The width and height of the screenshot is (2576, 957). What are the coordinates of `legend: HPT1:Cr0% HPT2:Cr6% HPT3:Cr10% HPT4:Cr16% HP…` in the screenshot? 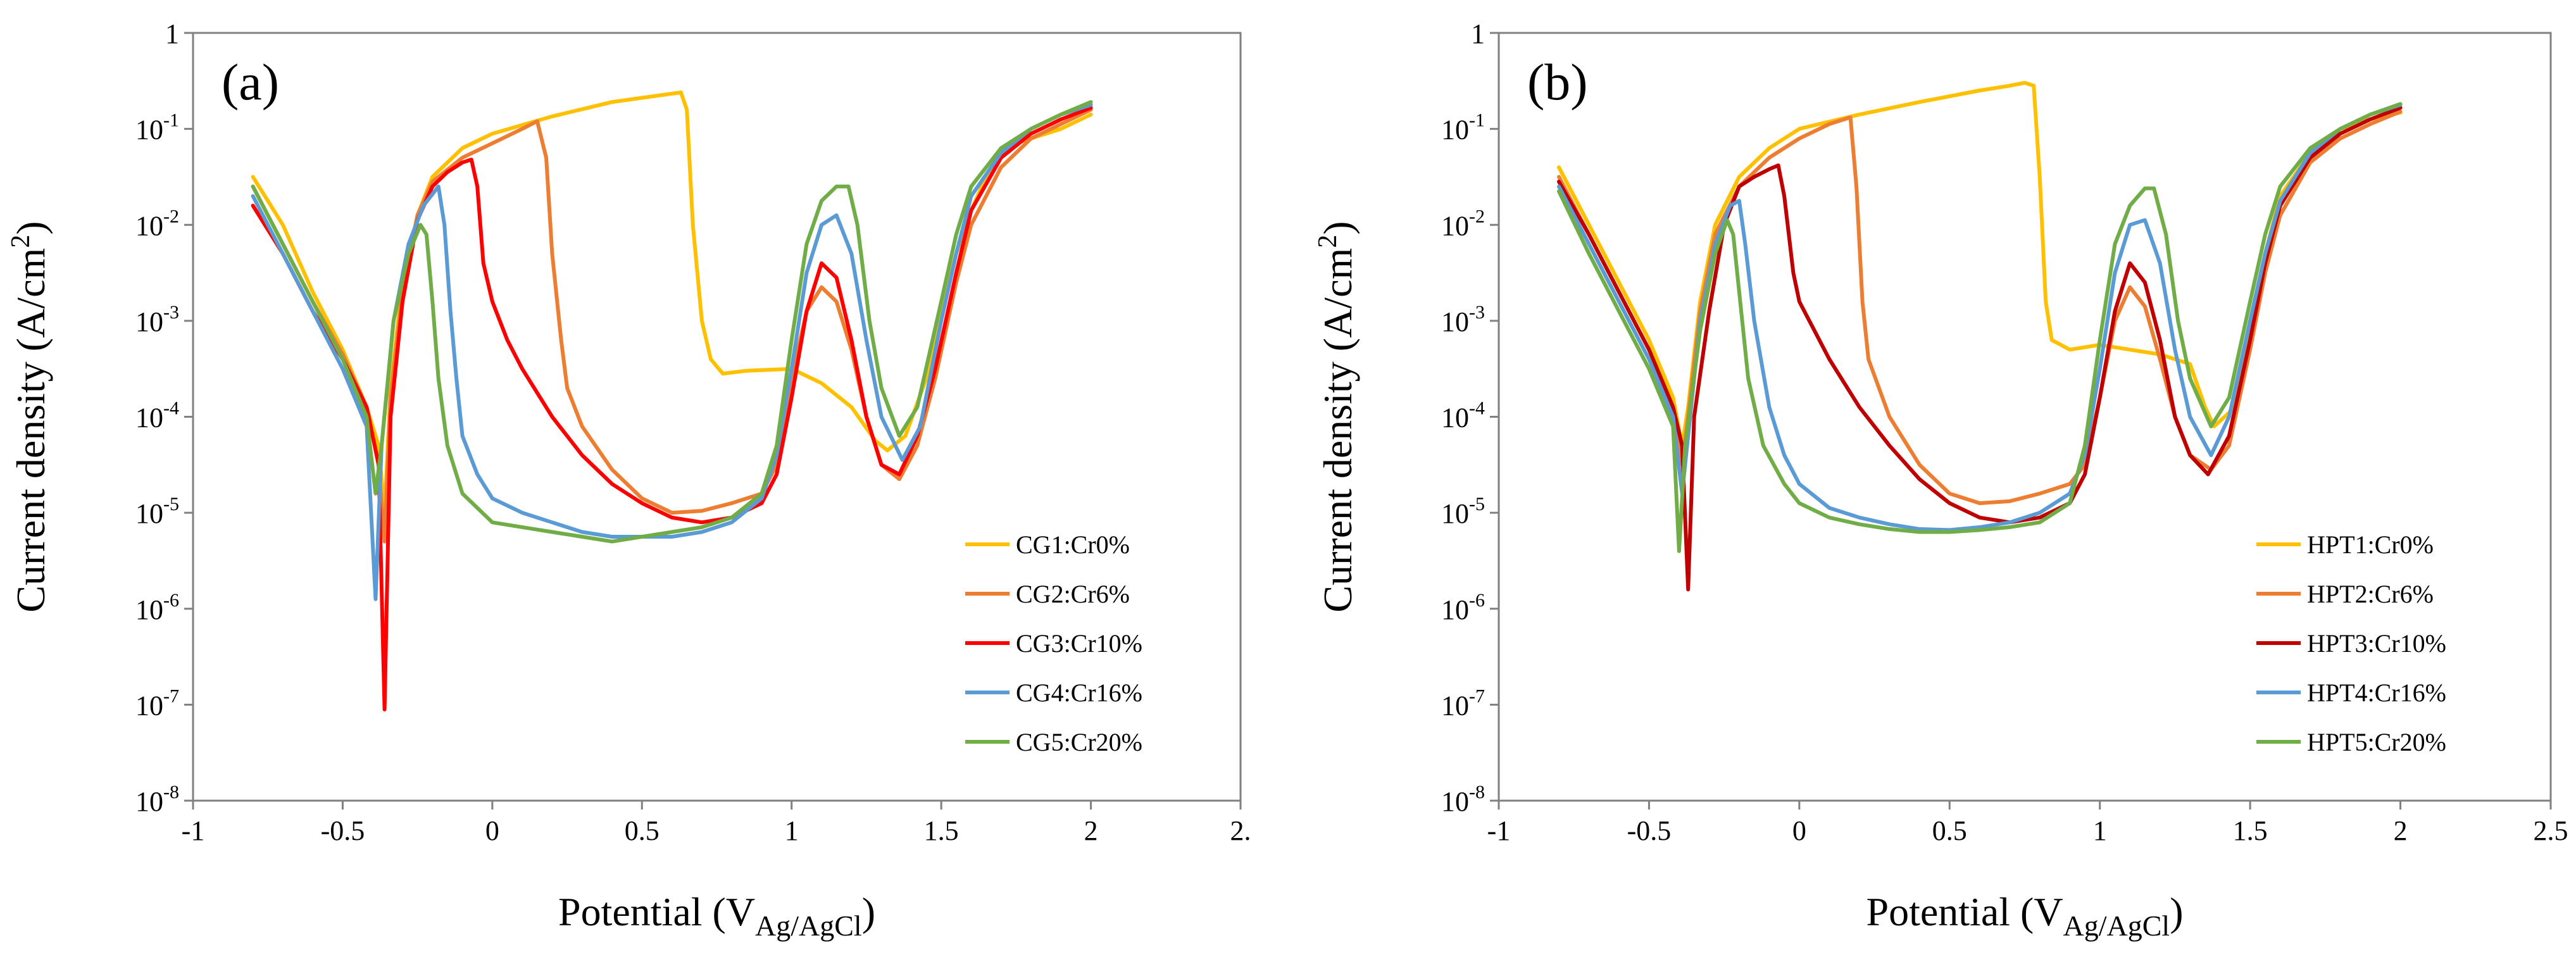 It's located at (2351, 643).